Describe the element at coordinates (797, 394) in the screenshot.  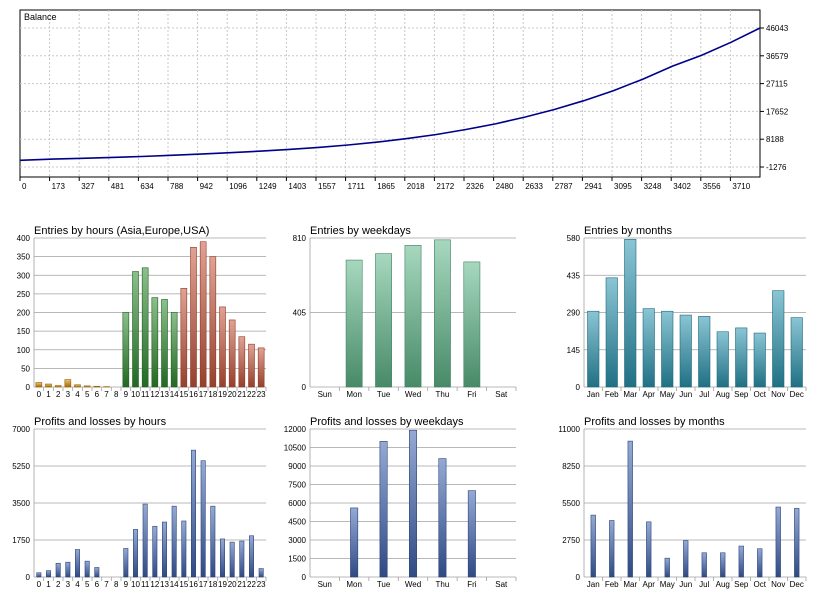
I see `entries_months-x-tick-label: Dec` at that location.